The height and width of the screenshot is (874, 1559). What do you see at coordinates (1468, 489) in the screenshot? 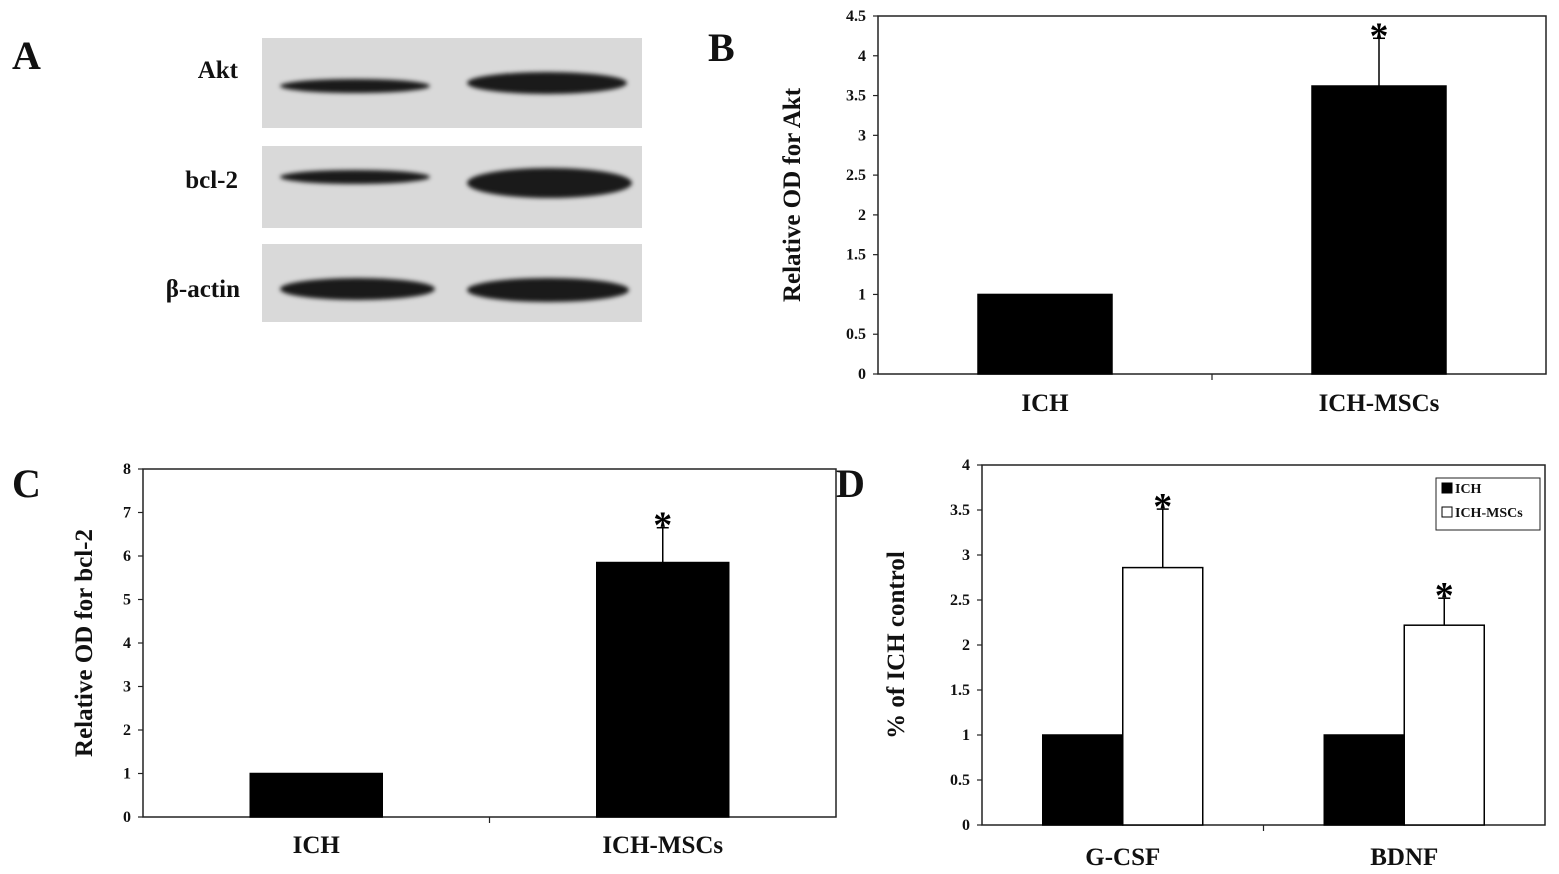
I see `legend-label: ICH` at bounding box center [1468, 489].